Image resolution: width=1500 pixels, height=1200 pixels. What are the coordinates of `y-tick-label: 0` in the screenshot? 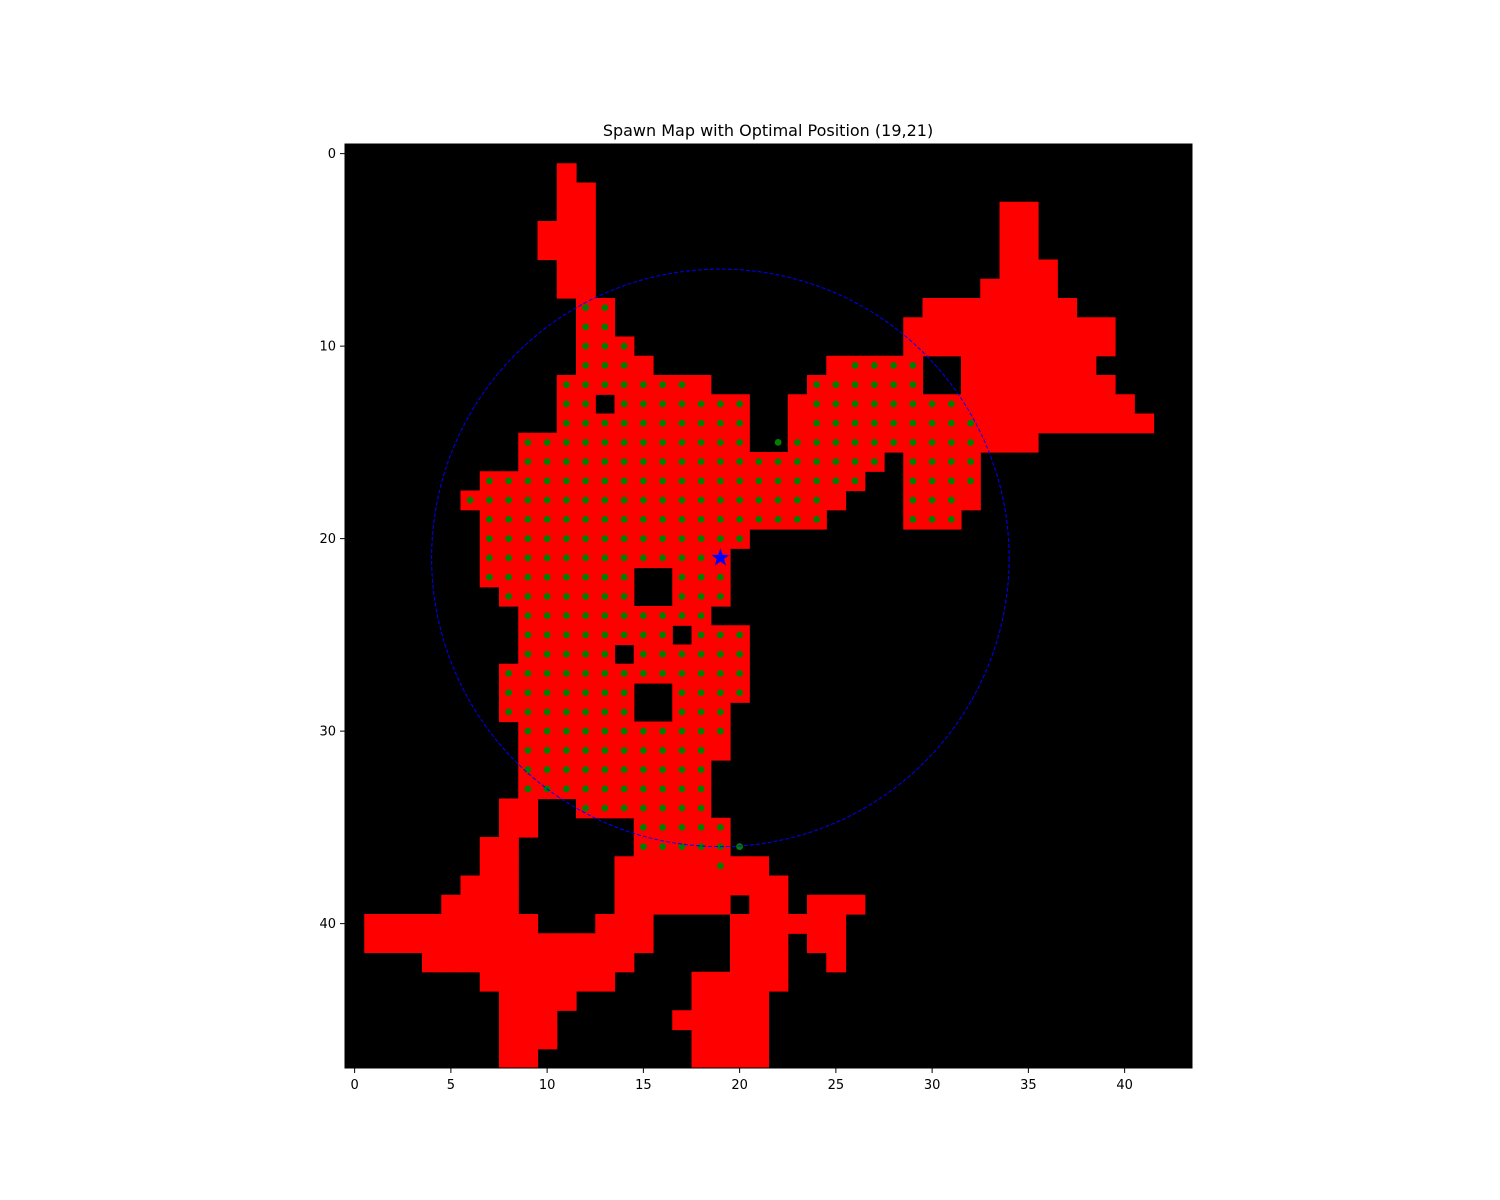 It's located at (332, 154).